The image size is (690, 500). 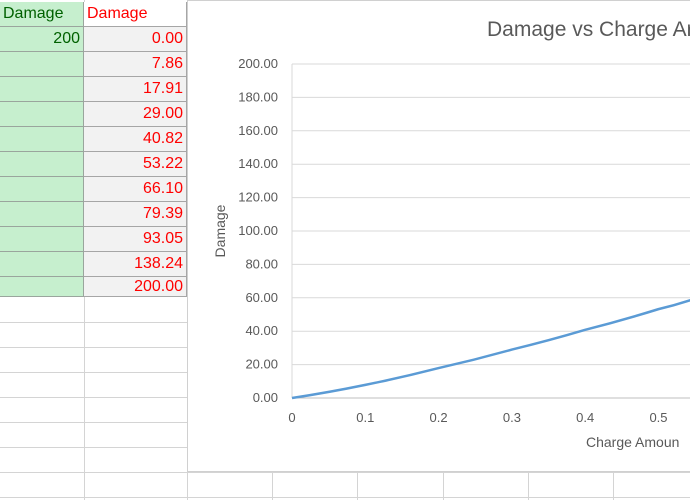 What do you see at coordinates (135, 264) in the screenshot?
I see `cell-b-value: 138.24` at bounding box center [135, 264].